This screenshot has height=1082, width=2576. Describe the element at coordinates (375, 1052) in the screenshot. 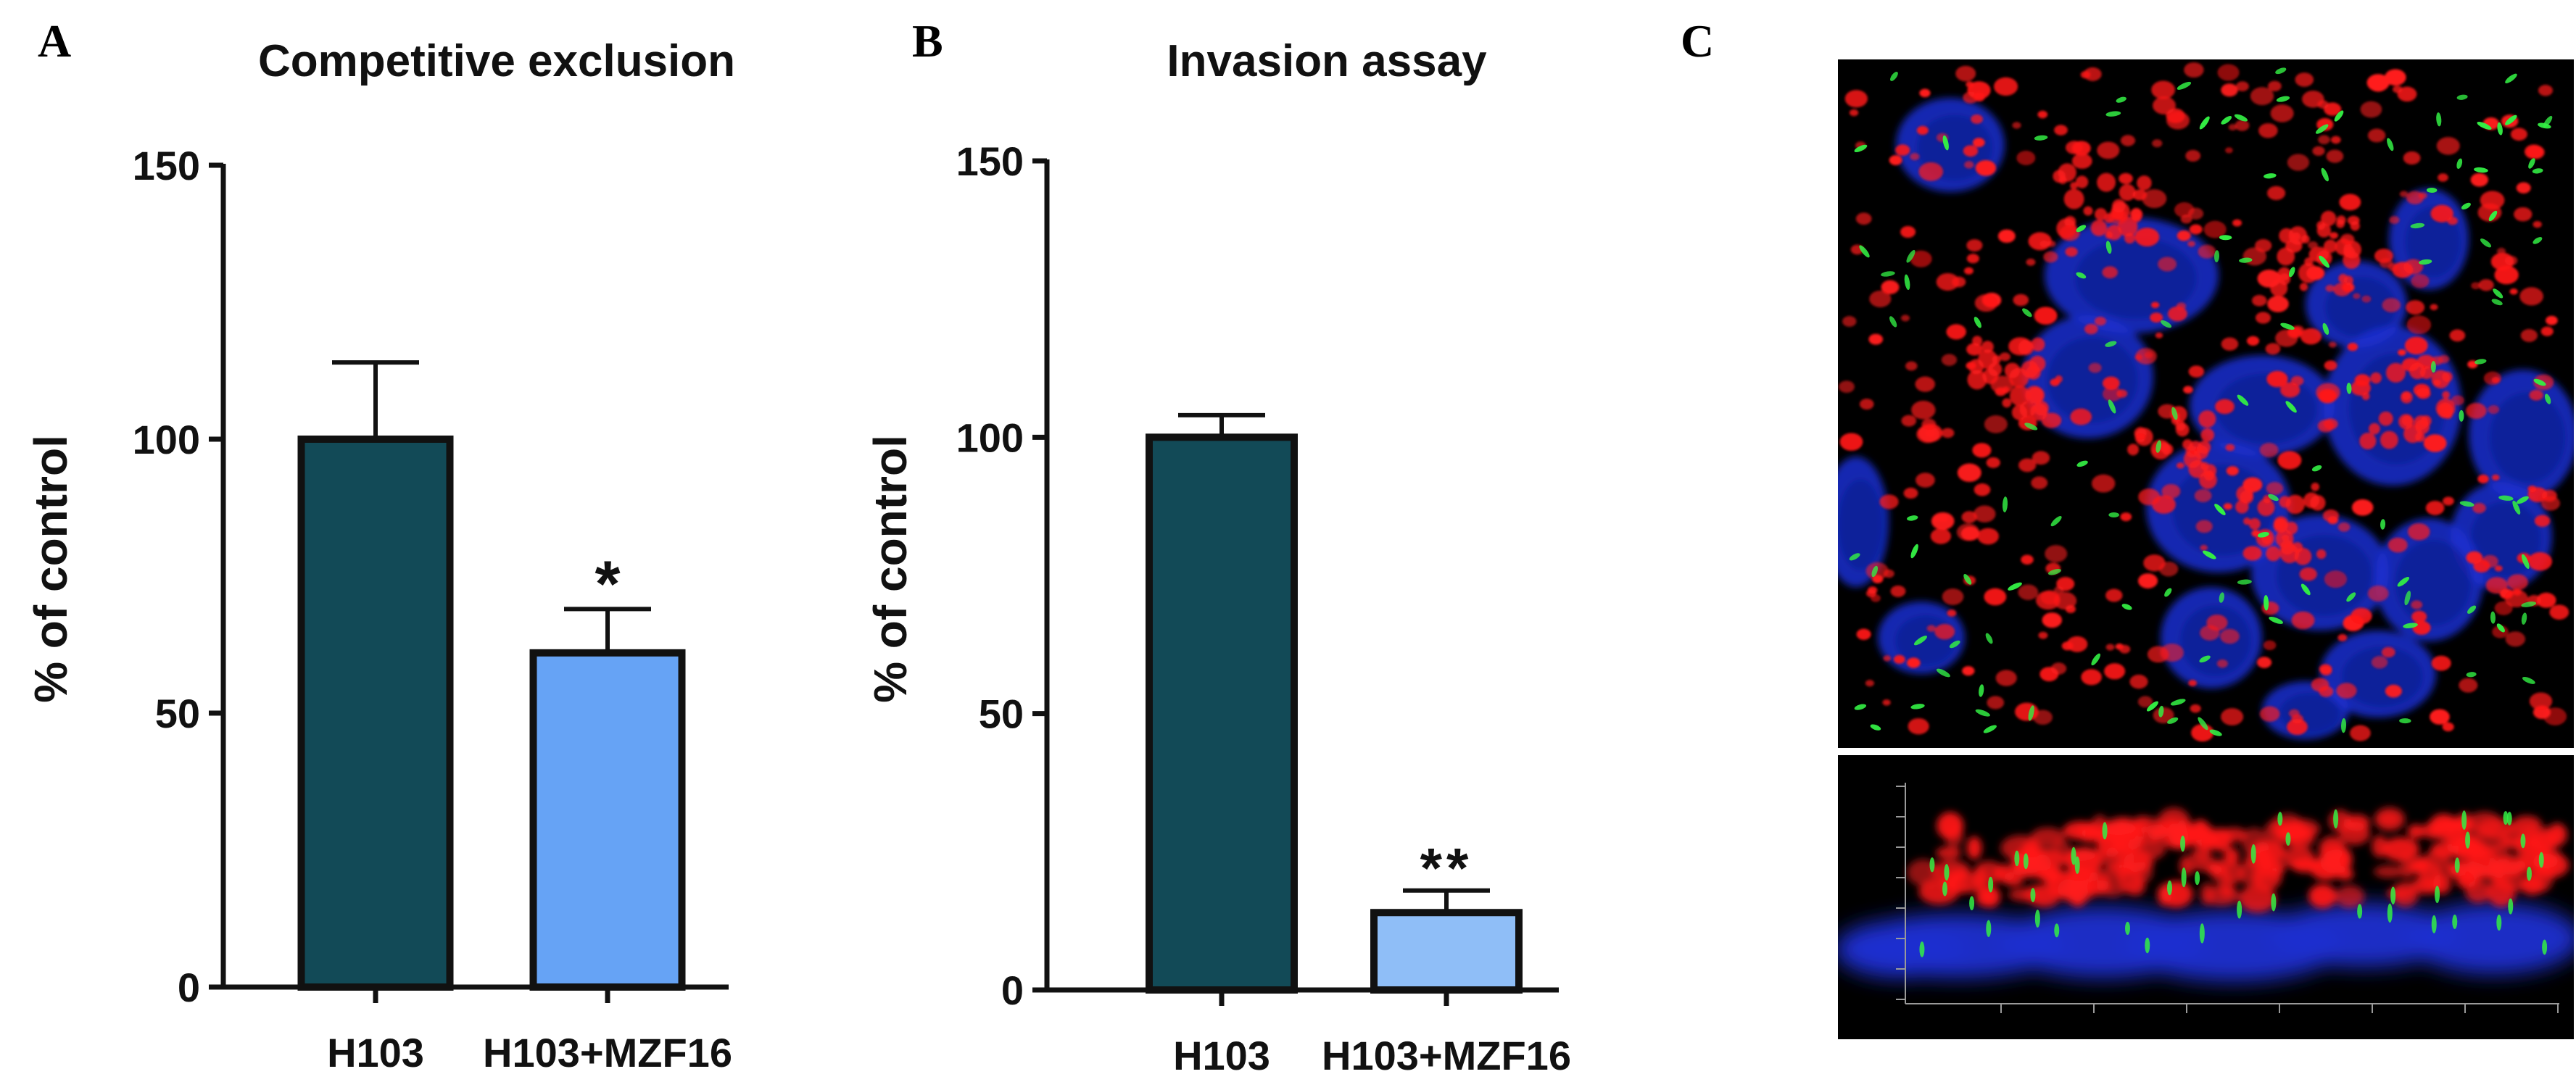

I see `x-tick-label: H103` at that location.